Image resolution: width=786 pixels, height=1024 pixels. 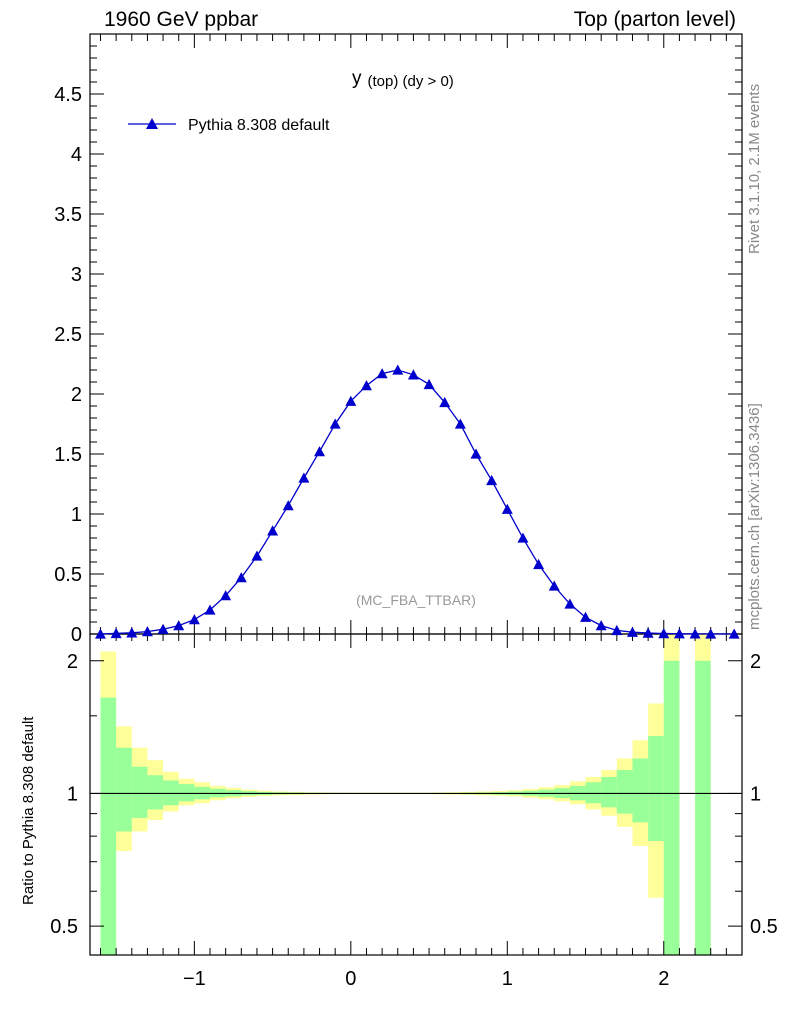 What do you see at coordinates (654, 19) in the screenshot?
I see `header-right-label: Top (parton level)` at bounding box center [654, 19].